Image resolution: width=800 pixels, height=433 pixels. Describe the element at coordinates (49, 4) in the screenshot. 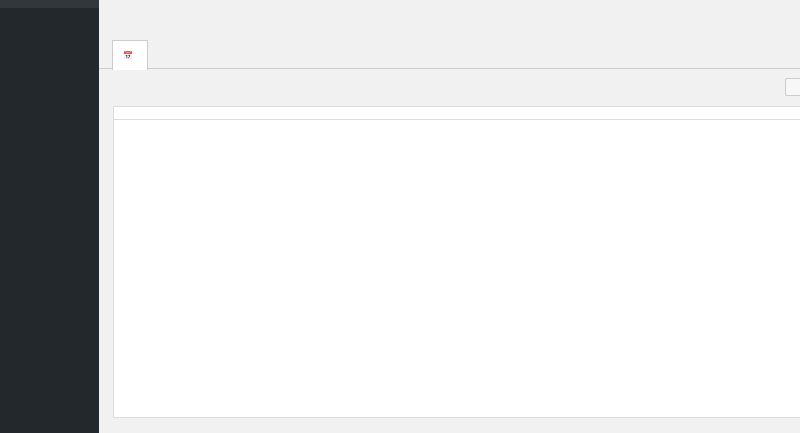

I see `coworking-submenu` at that location.